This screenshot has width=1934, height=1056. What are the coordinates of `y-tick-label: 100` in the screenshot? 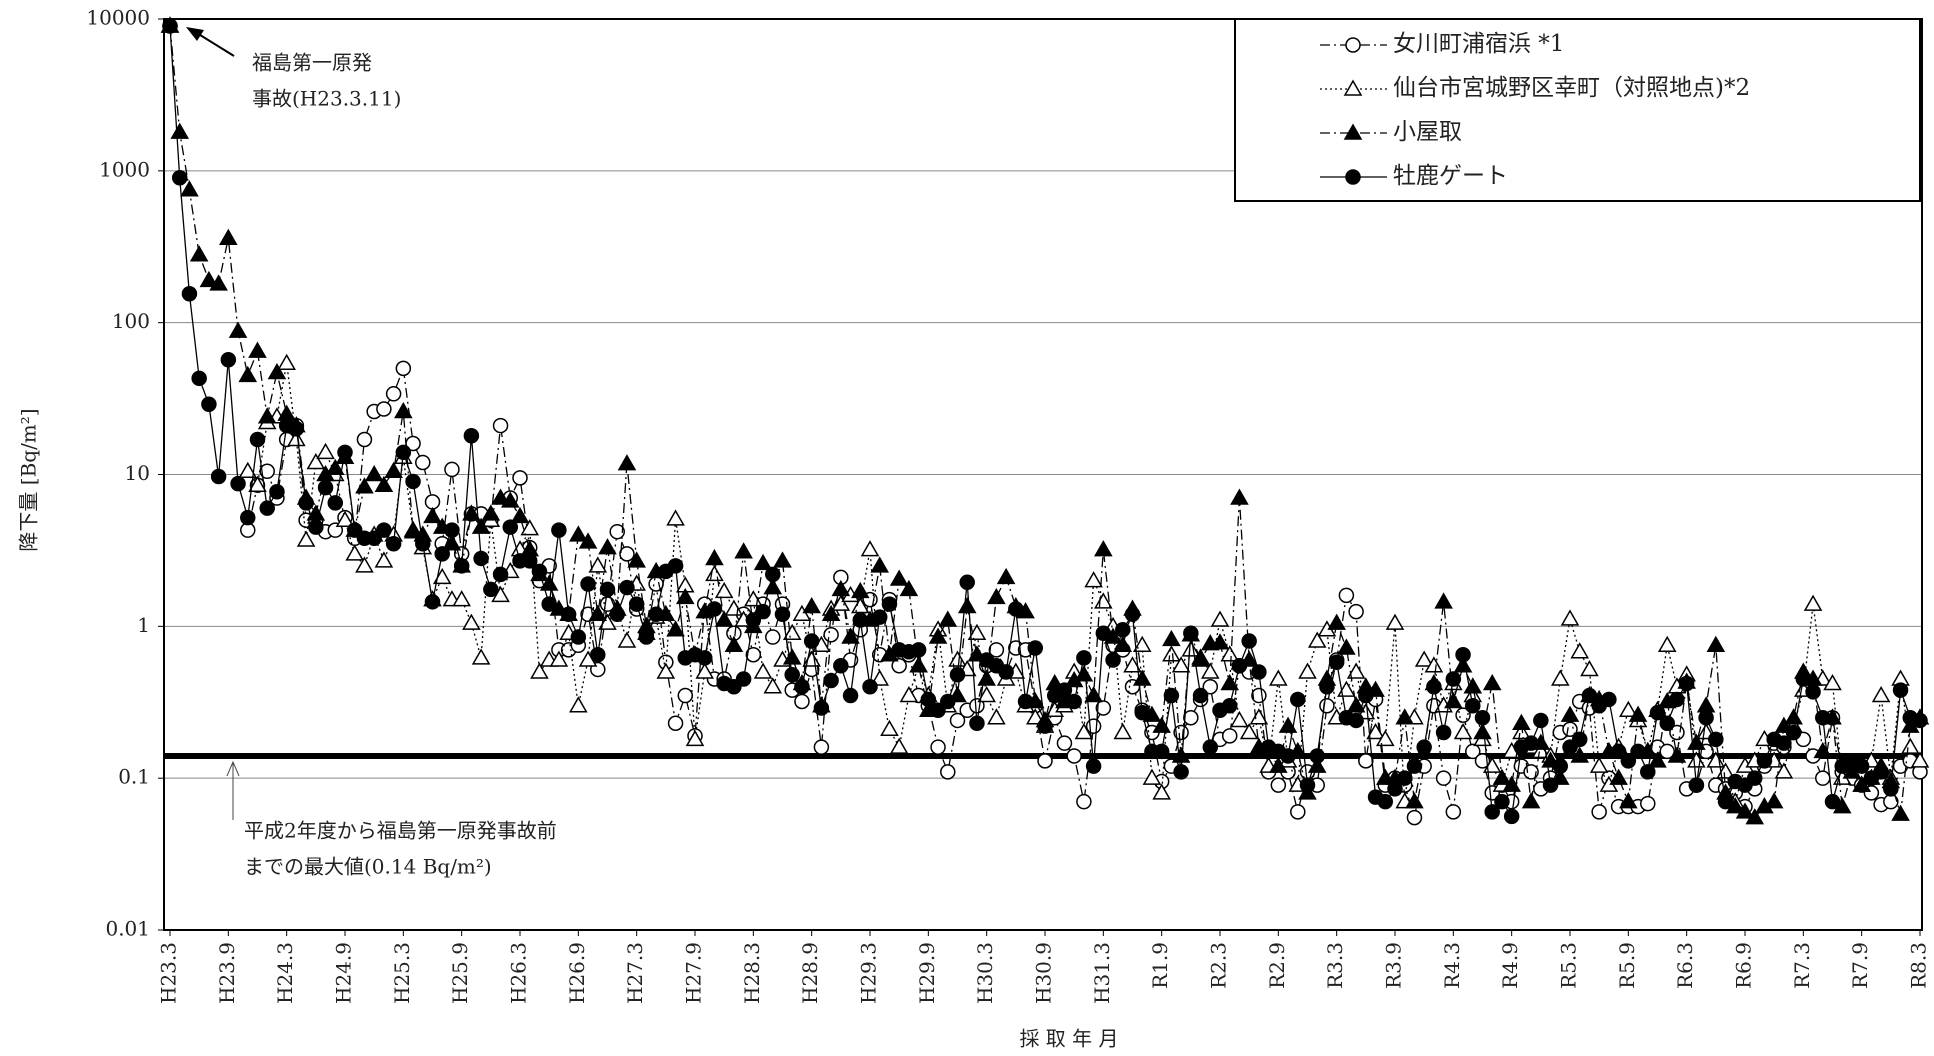 It's located at (131, 321).